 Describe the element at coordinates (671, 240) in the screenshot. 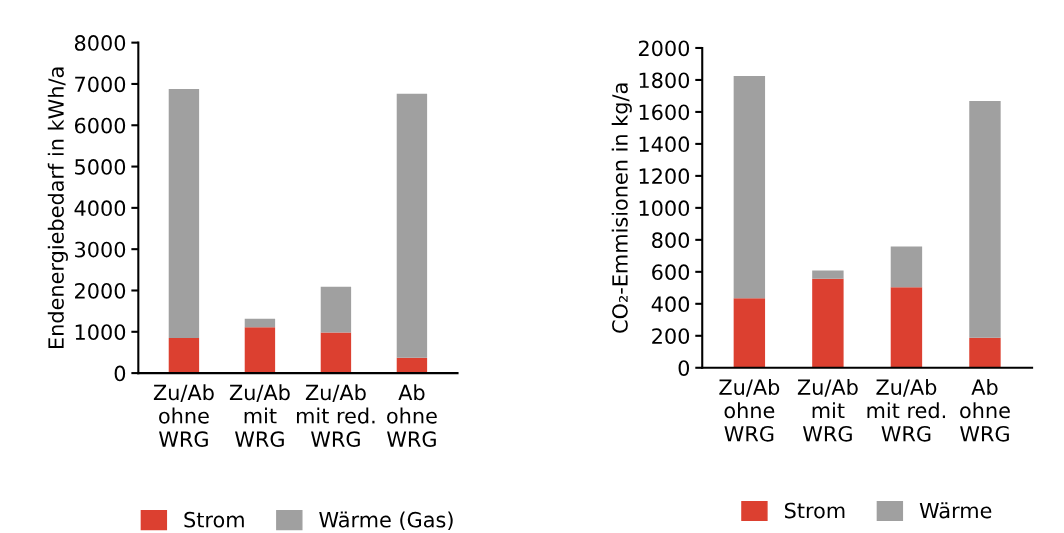

I see `y-tick-label: 800` at that location.